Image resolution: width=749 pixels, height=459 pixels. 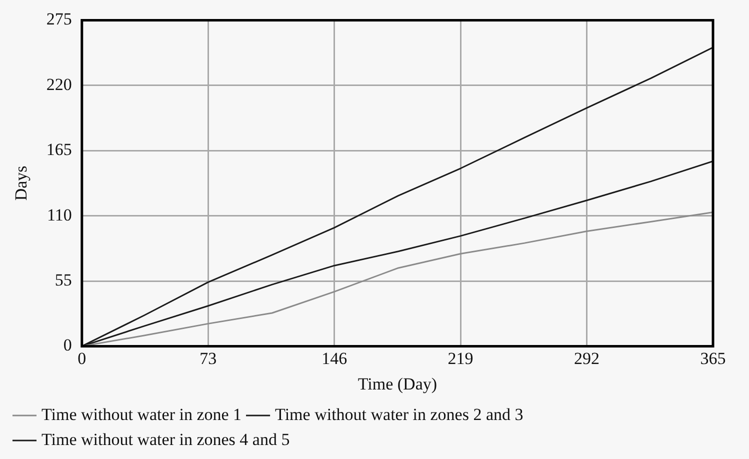 What do you see at coordinates (166, 439) in the screenshot?
I see `legend-label: Time without water in zones 4 and 5` at bounding box center [166, 439].